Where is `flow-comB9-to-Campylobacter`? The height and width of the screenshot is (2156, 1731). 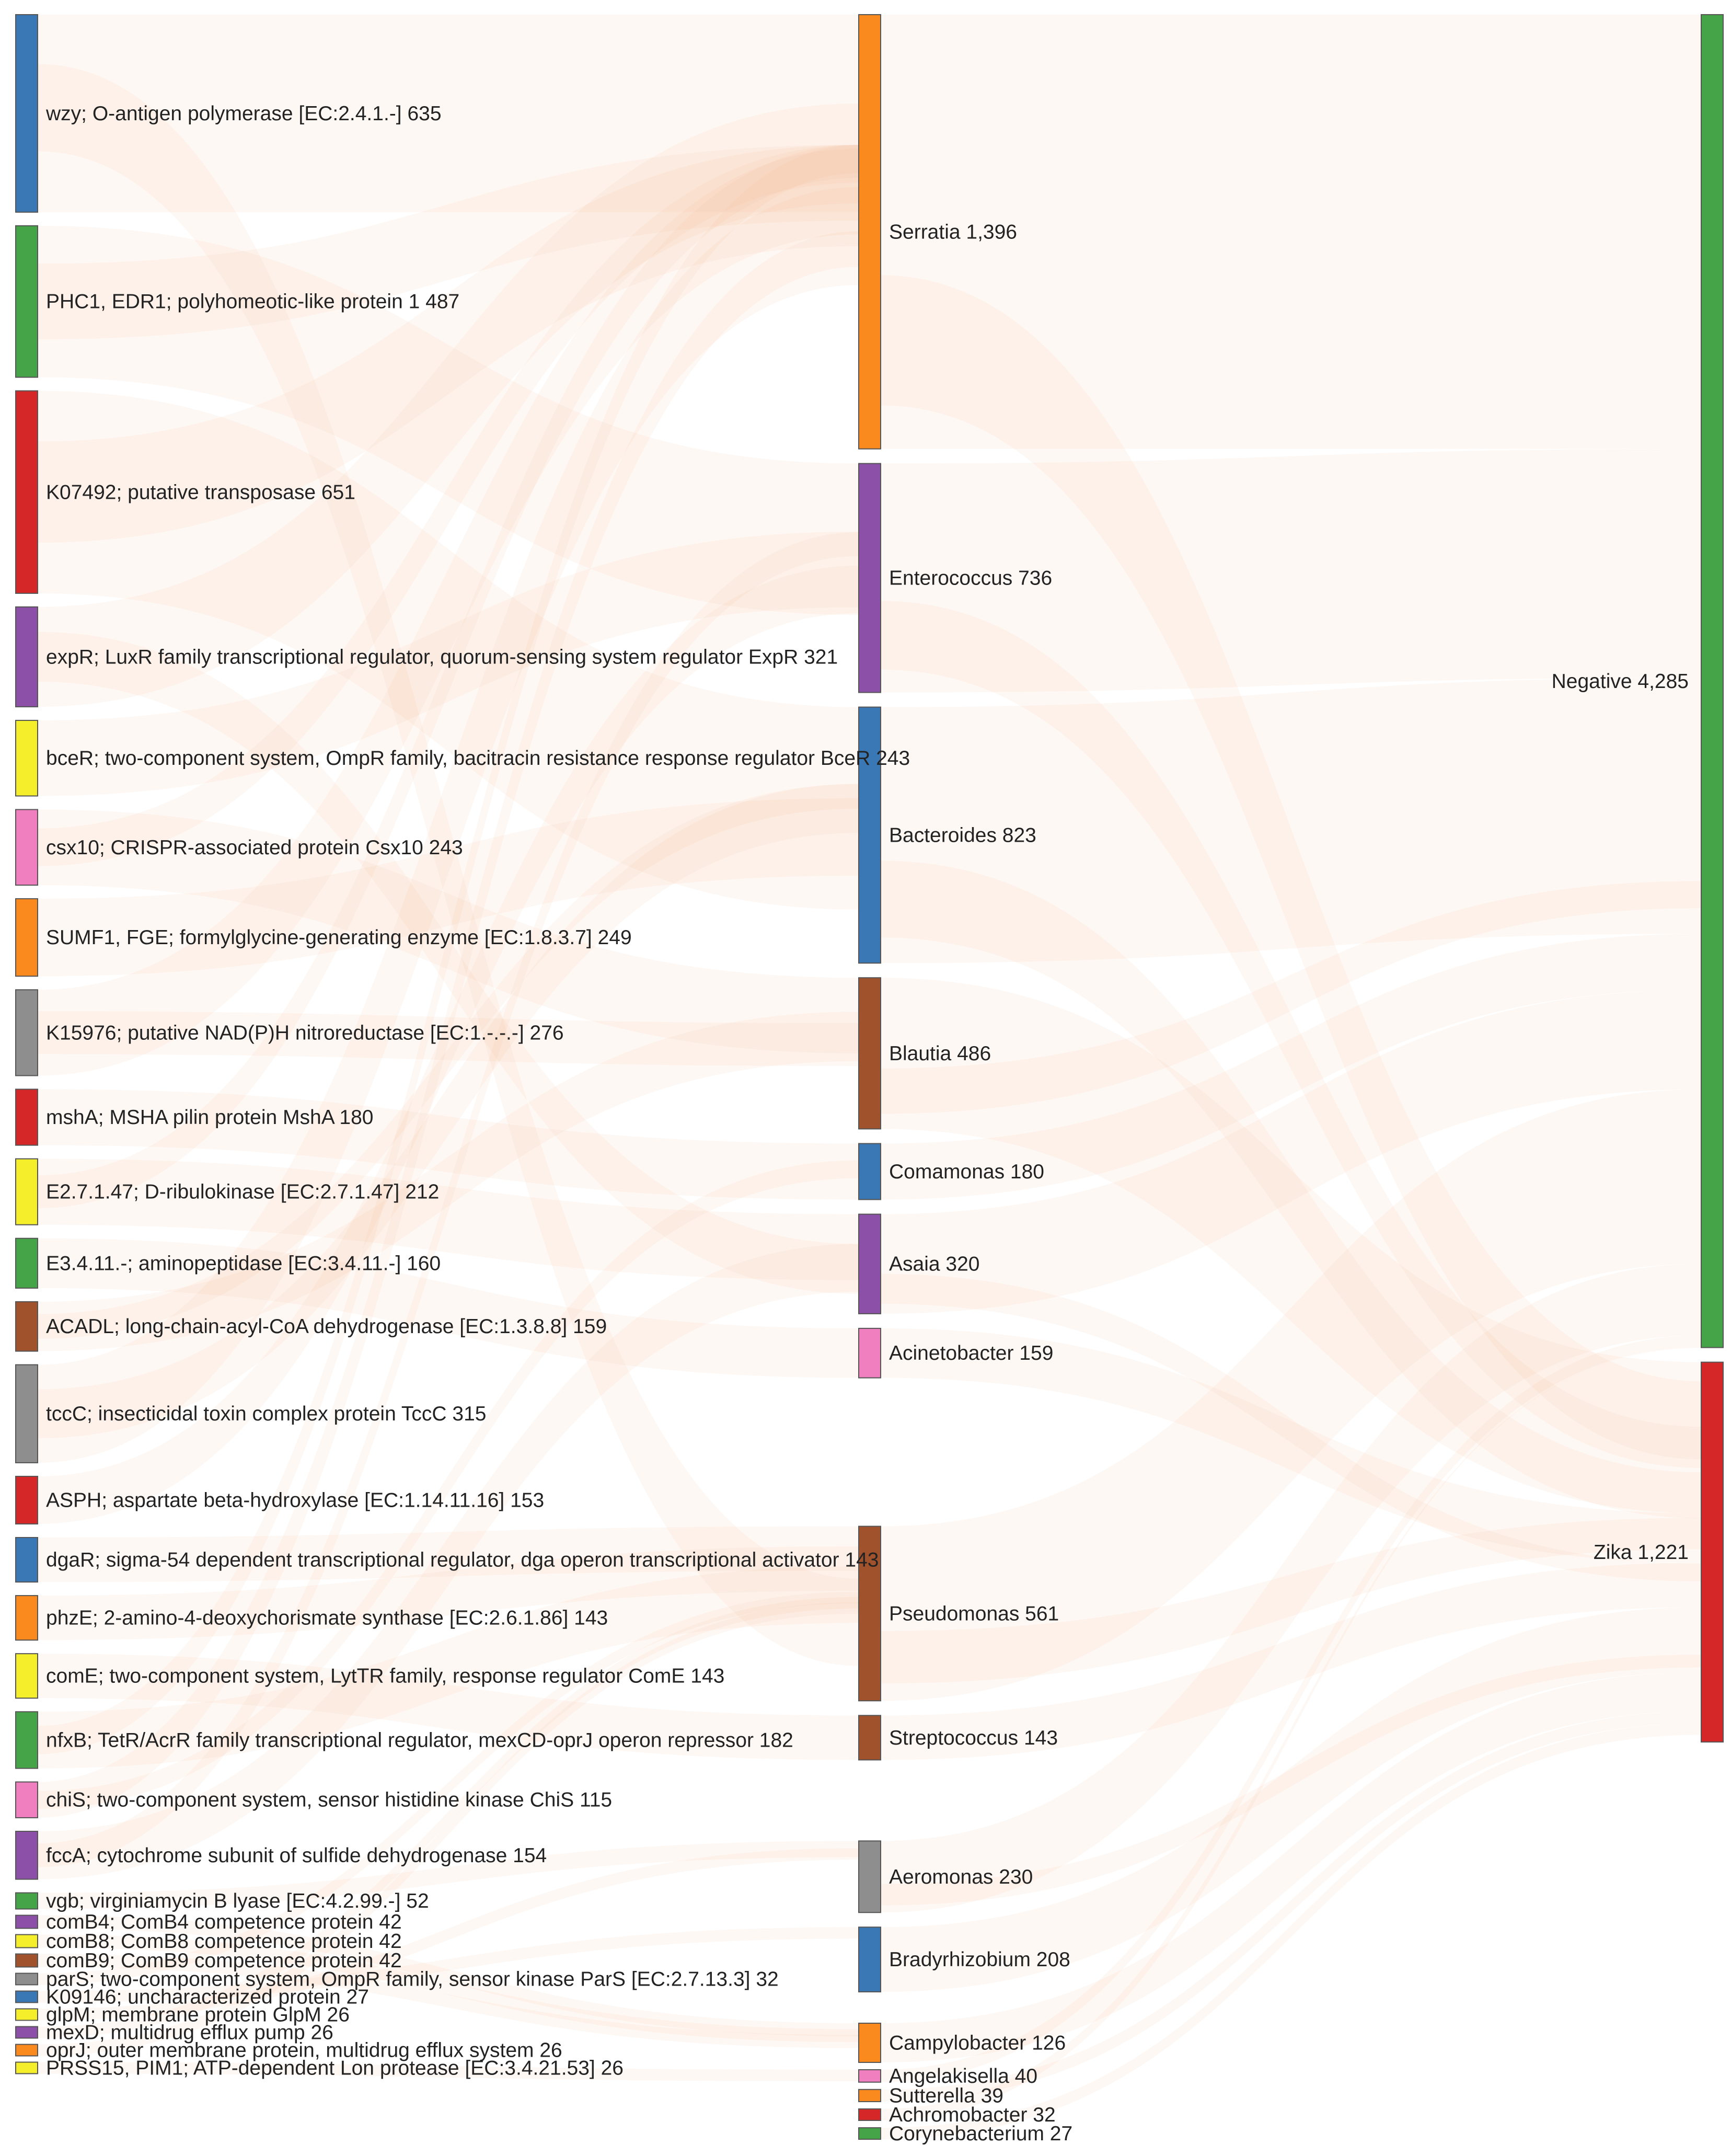
flow-comB9-to-Campylobacter is located at coordinates (449, 2001).